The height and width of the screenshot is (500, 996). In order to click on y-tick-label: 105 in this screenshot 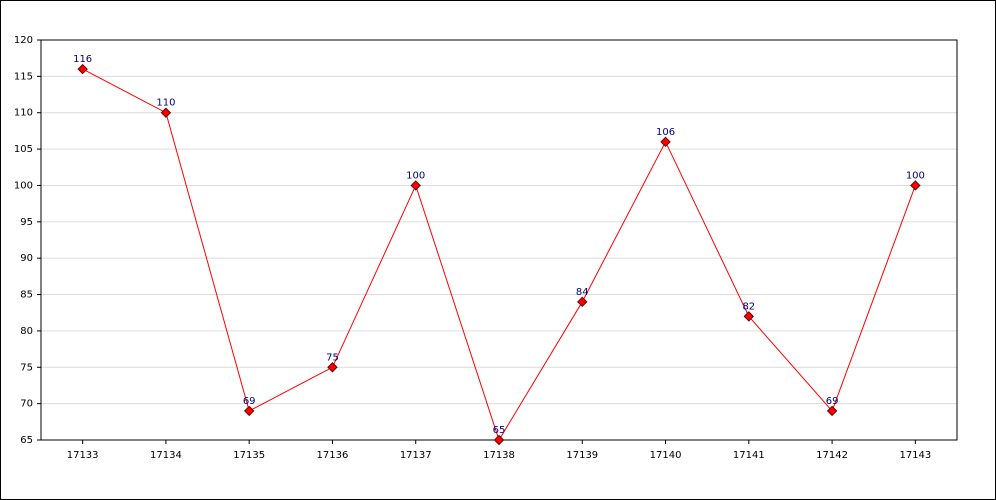, I will do `click(23, 149)`.